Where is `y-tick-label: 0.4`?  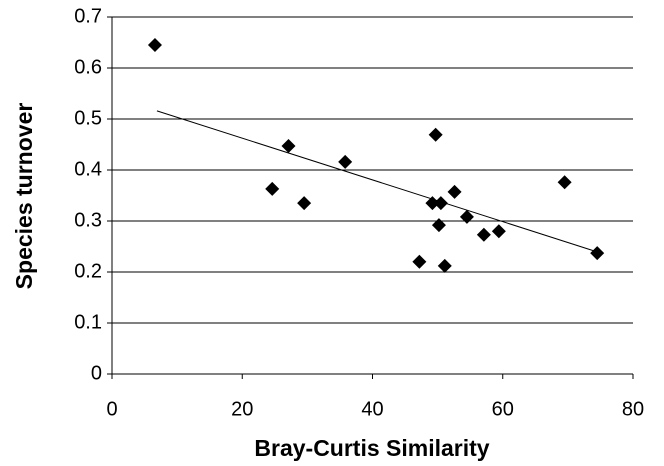 y-tick-label: 0.4 is located at coordinates (88, 169).